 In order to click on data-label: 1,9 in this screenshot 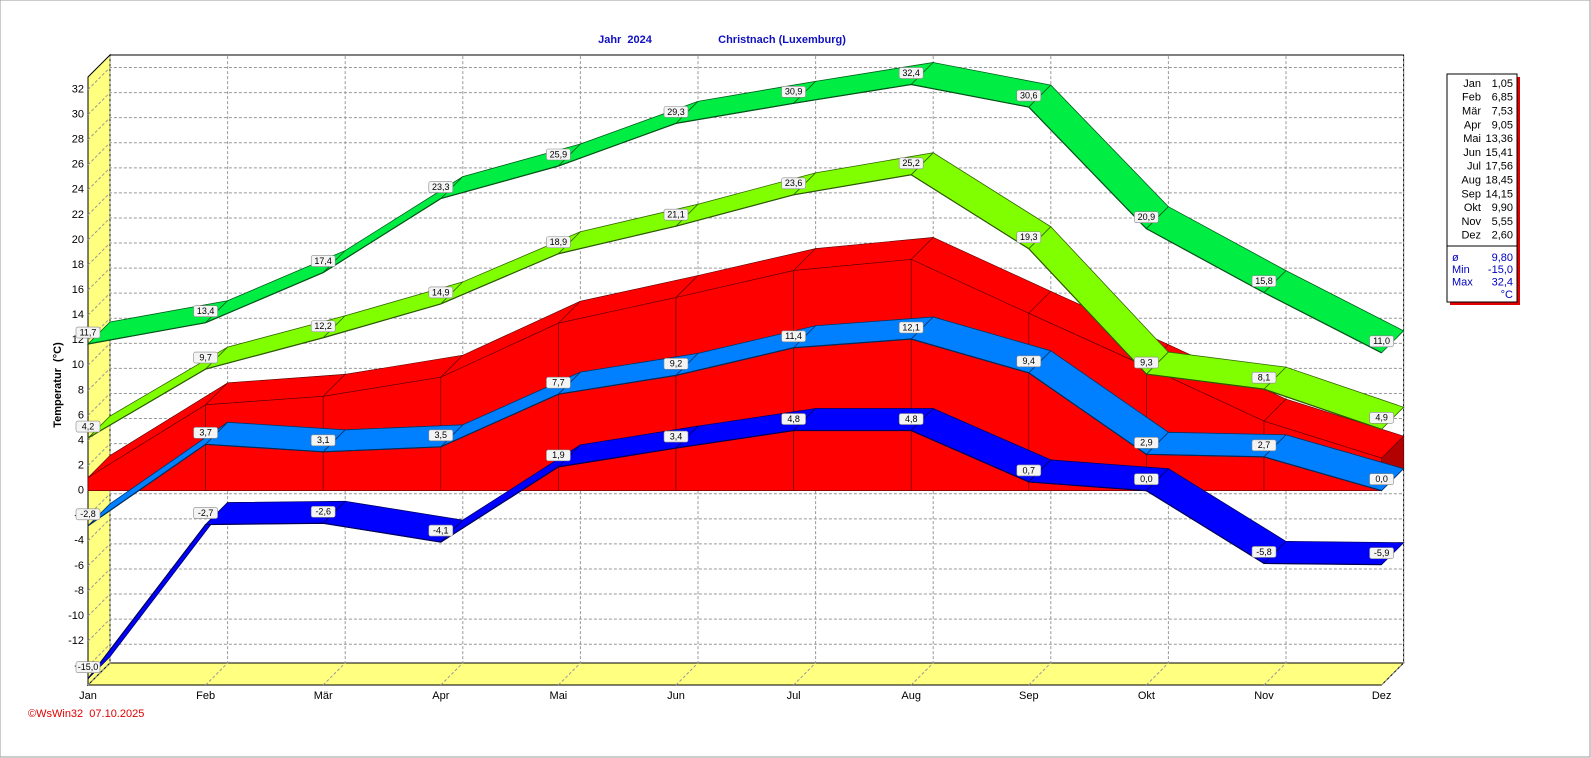, I will do `click(558, 455)`.